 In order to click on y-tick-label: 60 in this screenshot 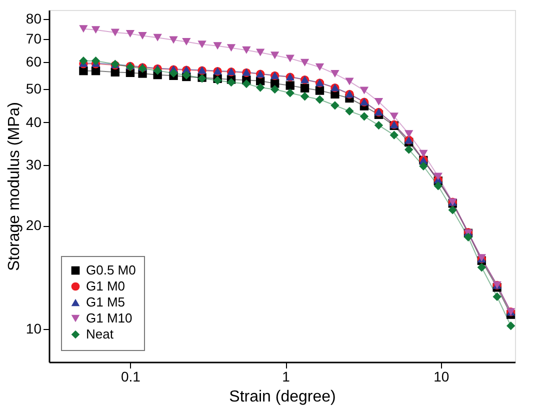, I will do `click(34, 61)`.